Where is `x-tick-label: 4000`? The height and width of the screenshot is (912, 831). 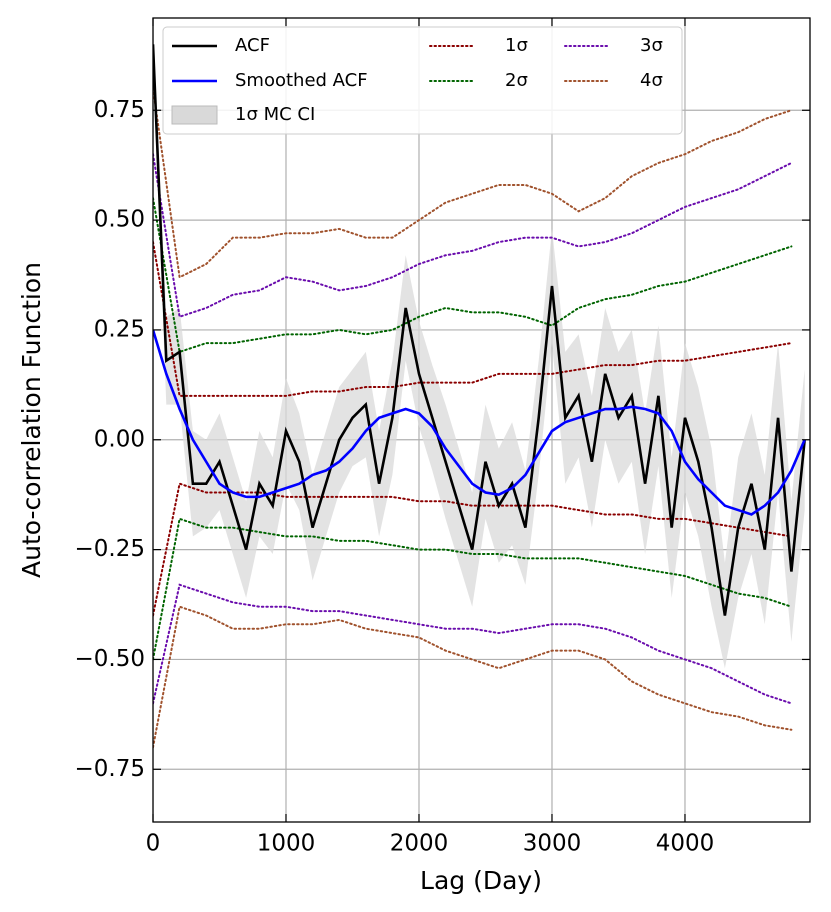 x-tick-label: 4000 is located at coordinates (685, 844).